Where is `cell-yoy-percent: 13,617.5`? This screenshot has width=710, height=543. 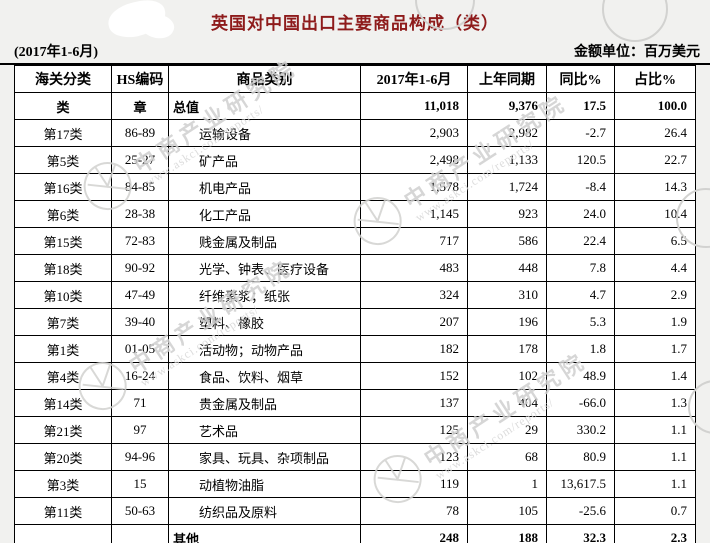
cell-yoy-percent: 13,617.5 is located at coordinates (580, 484).